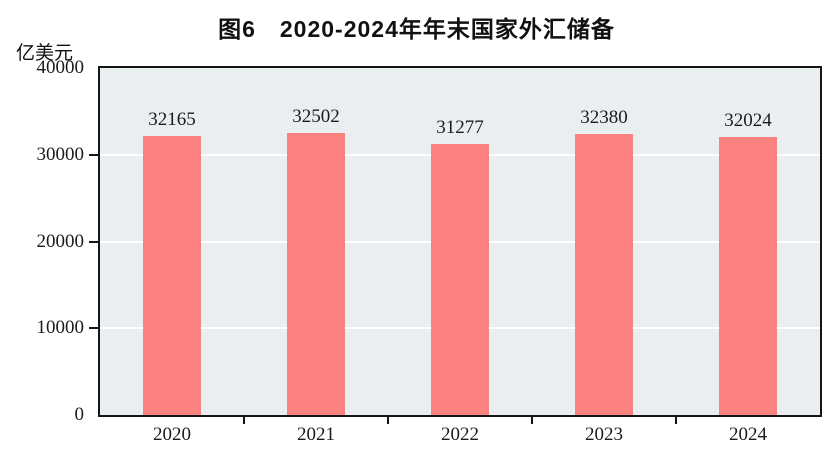  I want to click on bar-2021, so click(316, 274).